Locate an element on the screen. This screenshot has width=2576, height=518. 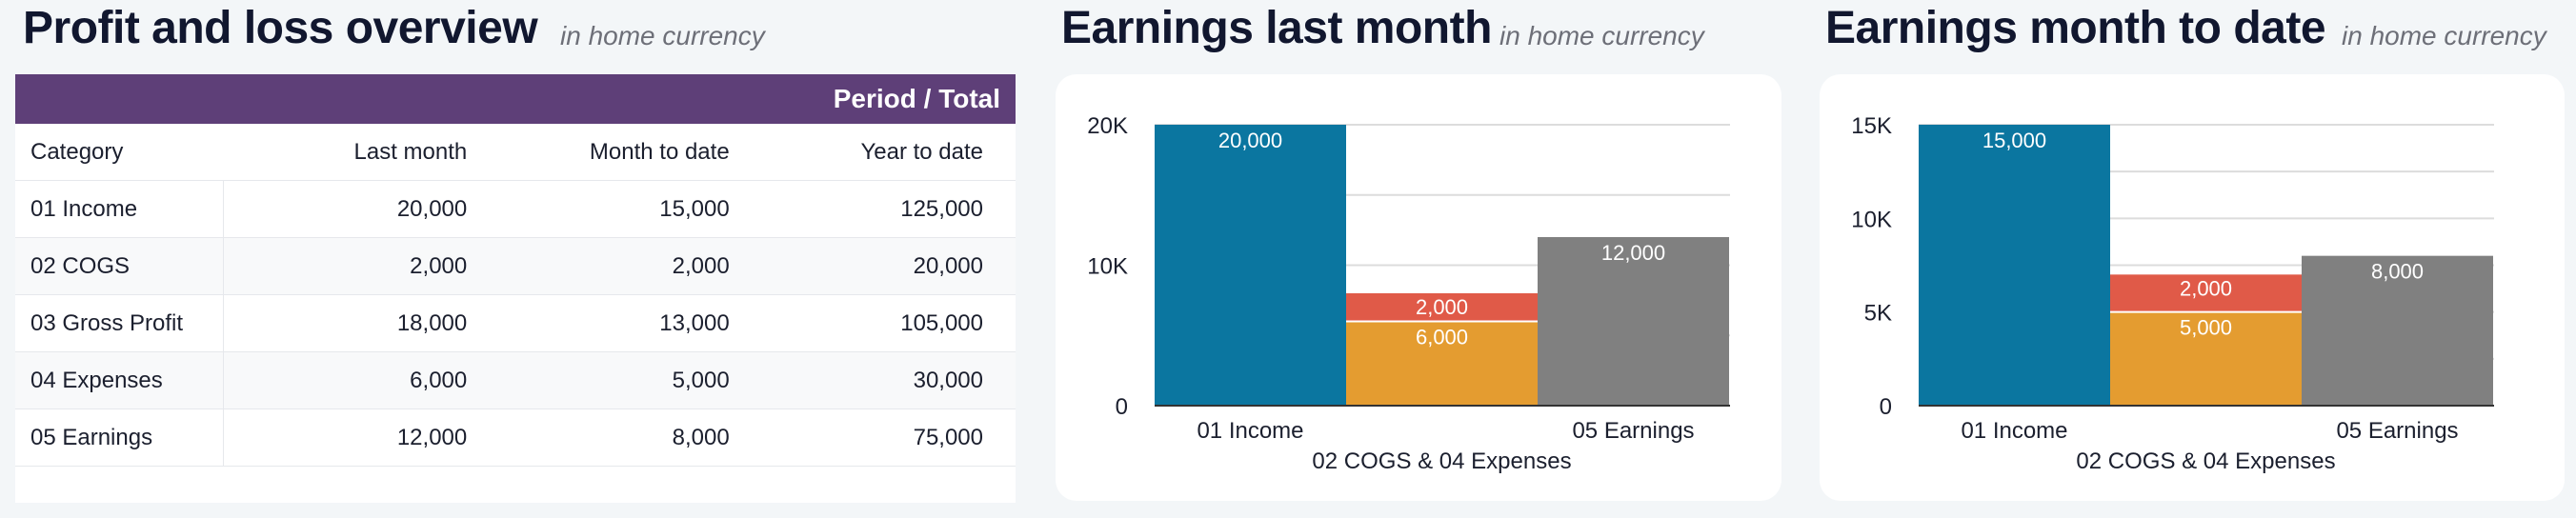
y-tick-label: 15K is located at coordinates (1872, 126).